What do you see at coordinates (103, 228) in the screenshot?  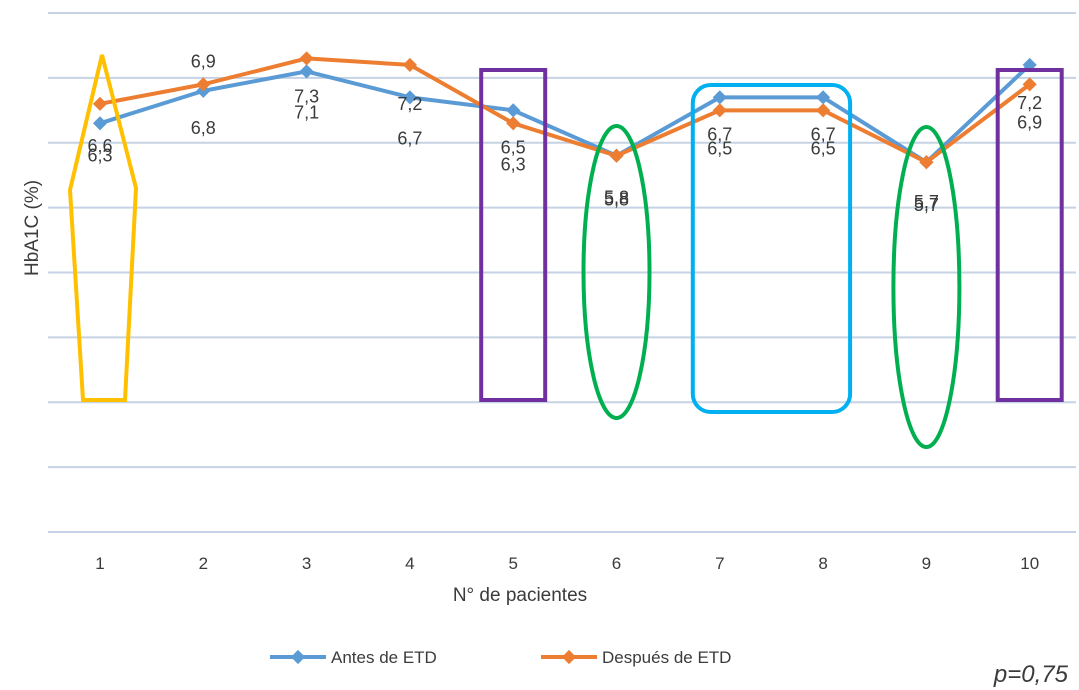 I see `highlight-hexagon` at bounding box center [103, 228].